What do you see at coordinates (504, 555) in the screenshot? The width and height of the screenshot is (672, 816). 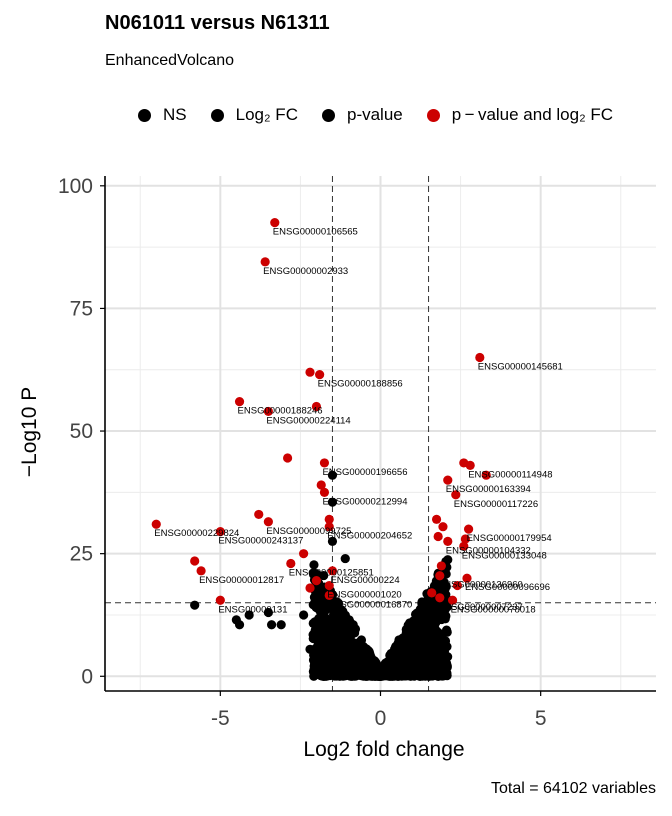 I see `point-label: ENSG00000133048` at bounding box center [504, 555].